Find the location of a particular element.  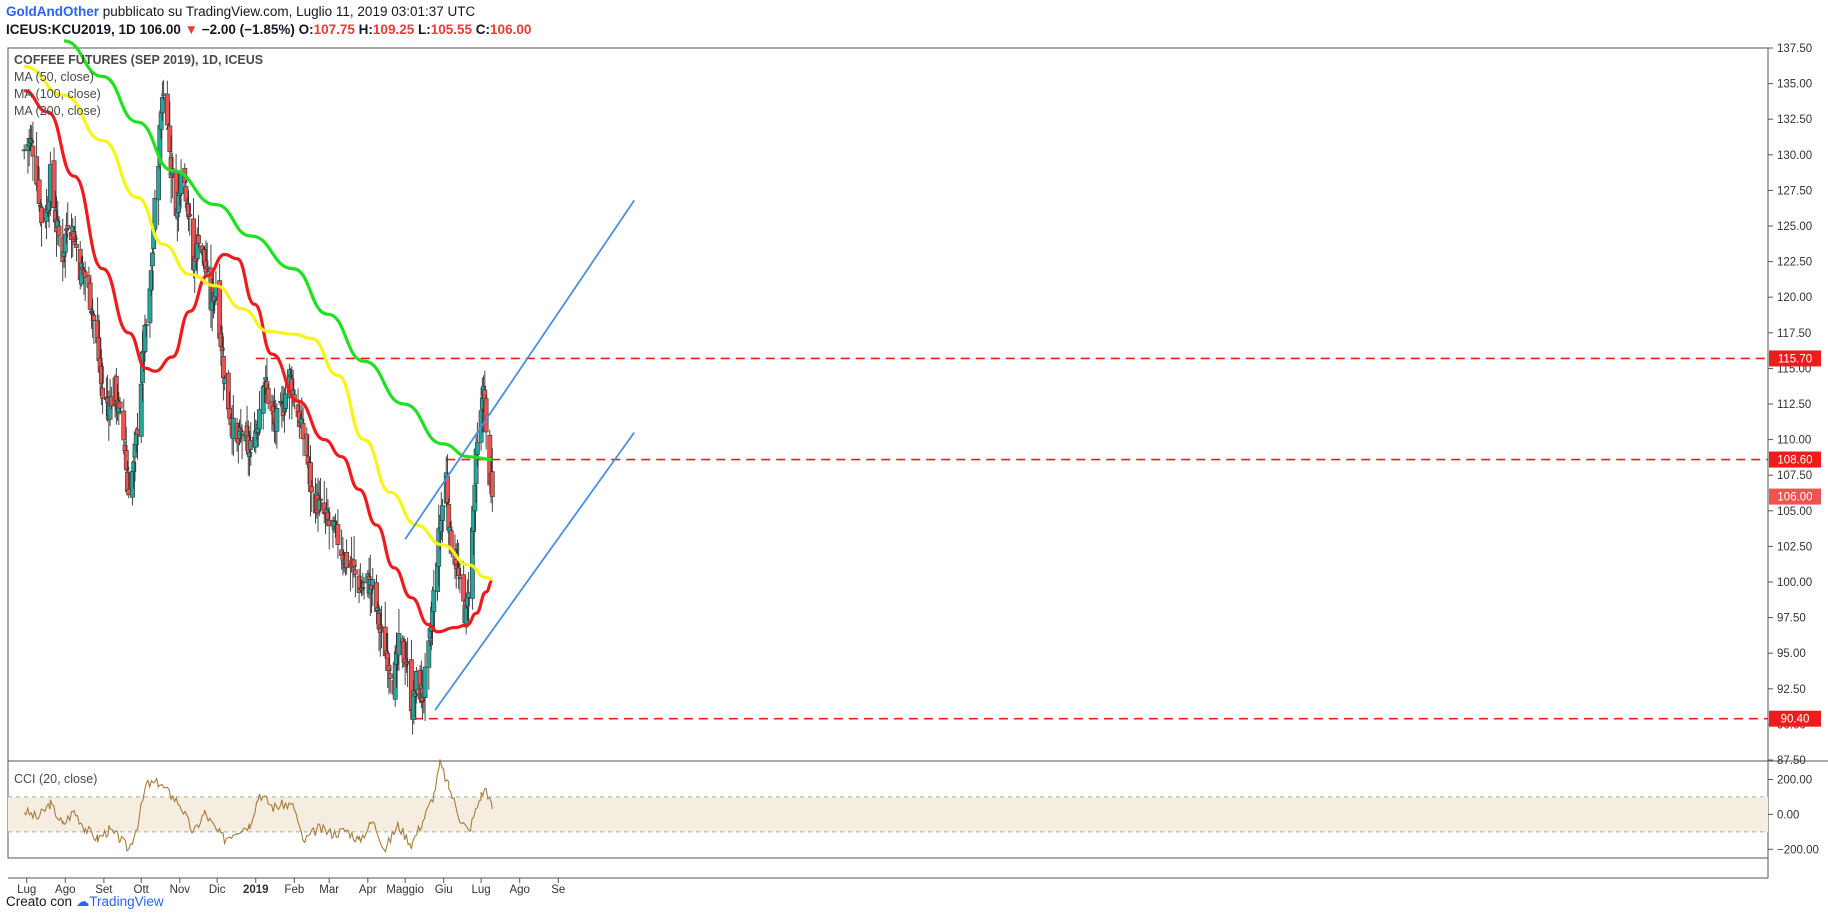

cci-tick-label: −200.00 is located at coordinates (1798, 850).